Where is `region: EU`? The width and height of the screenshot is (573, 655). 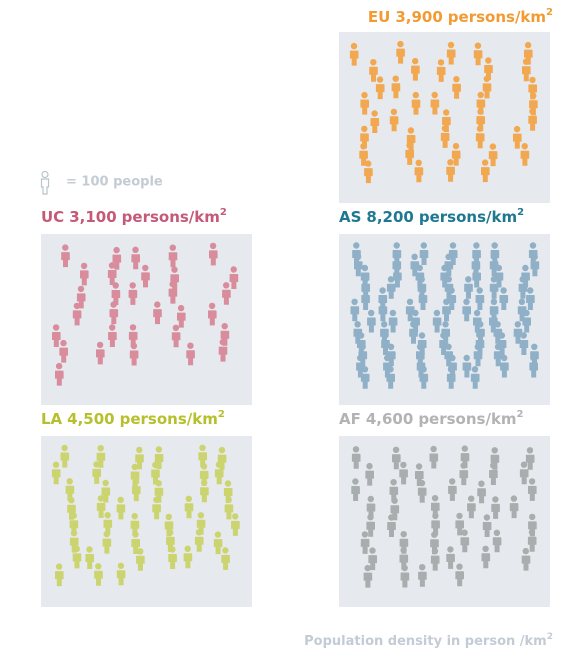 region: EU is located at coordinates (379, 17).